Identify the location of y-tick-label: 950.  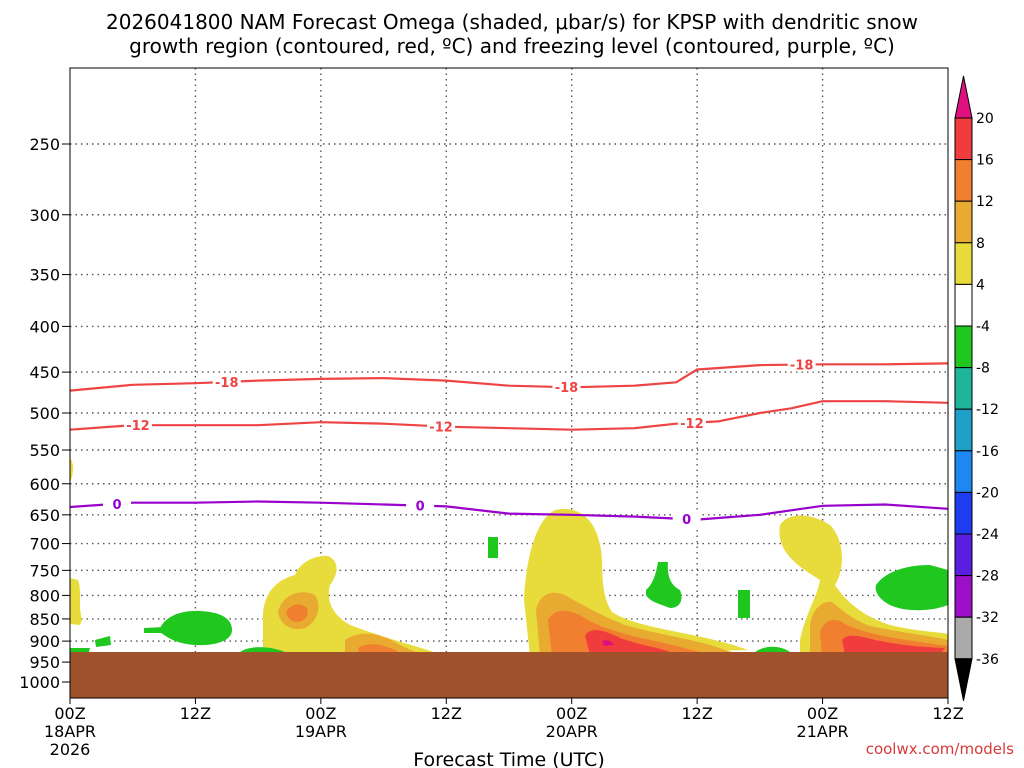
(44, 662).